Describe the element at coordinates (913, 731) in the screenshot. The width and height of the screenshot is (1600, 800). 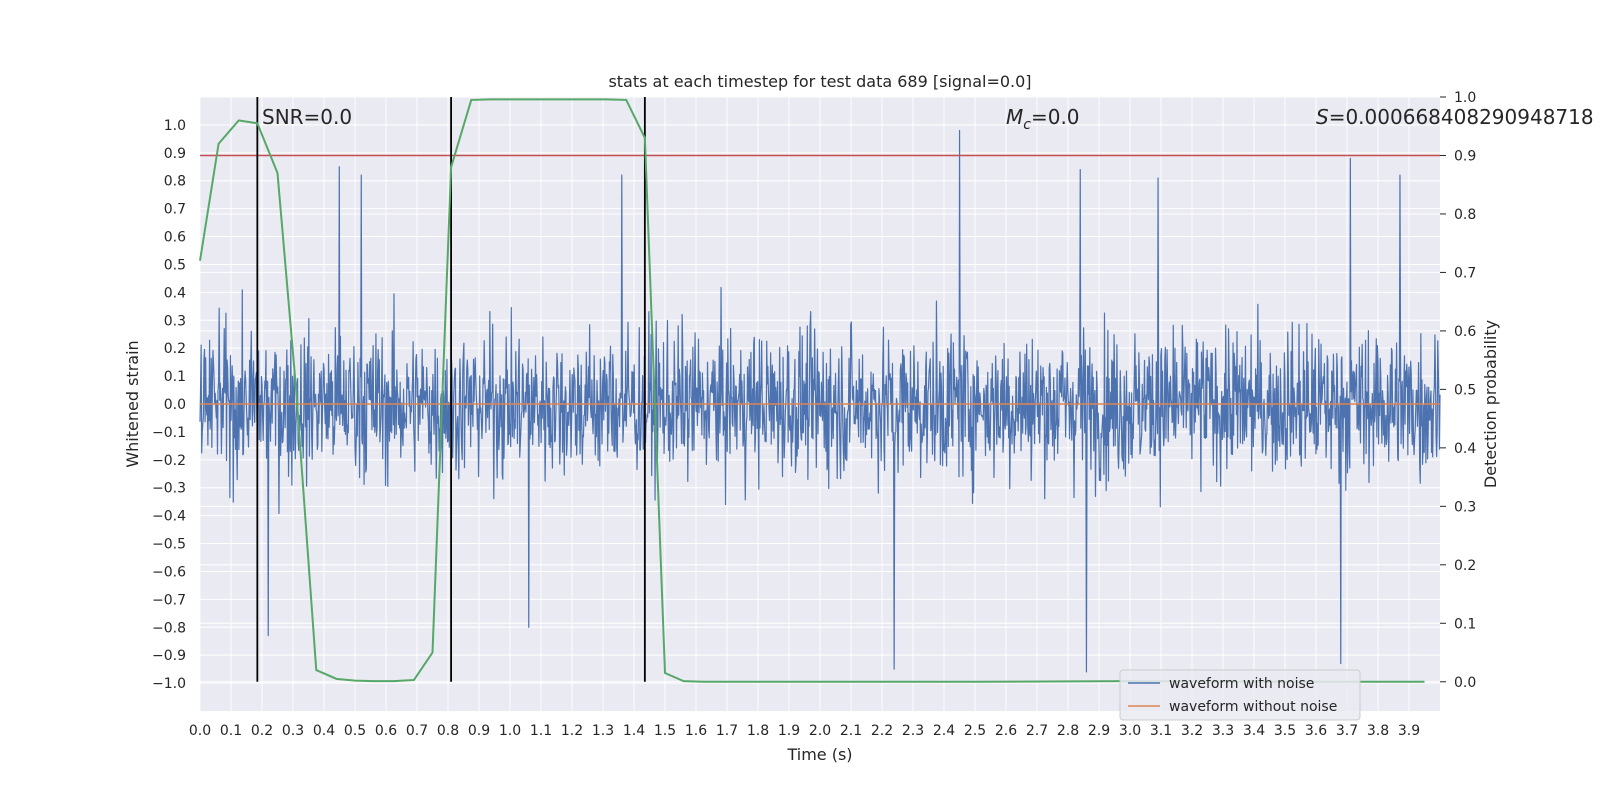
I see `x-tick-label: 2.3` at that location.